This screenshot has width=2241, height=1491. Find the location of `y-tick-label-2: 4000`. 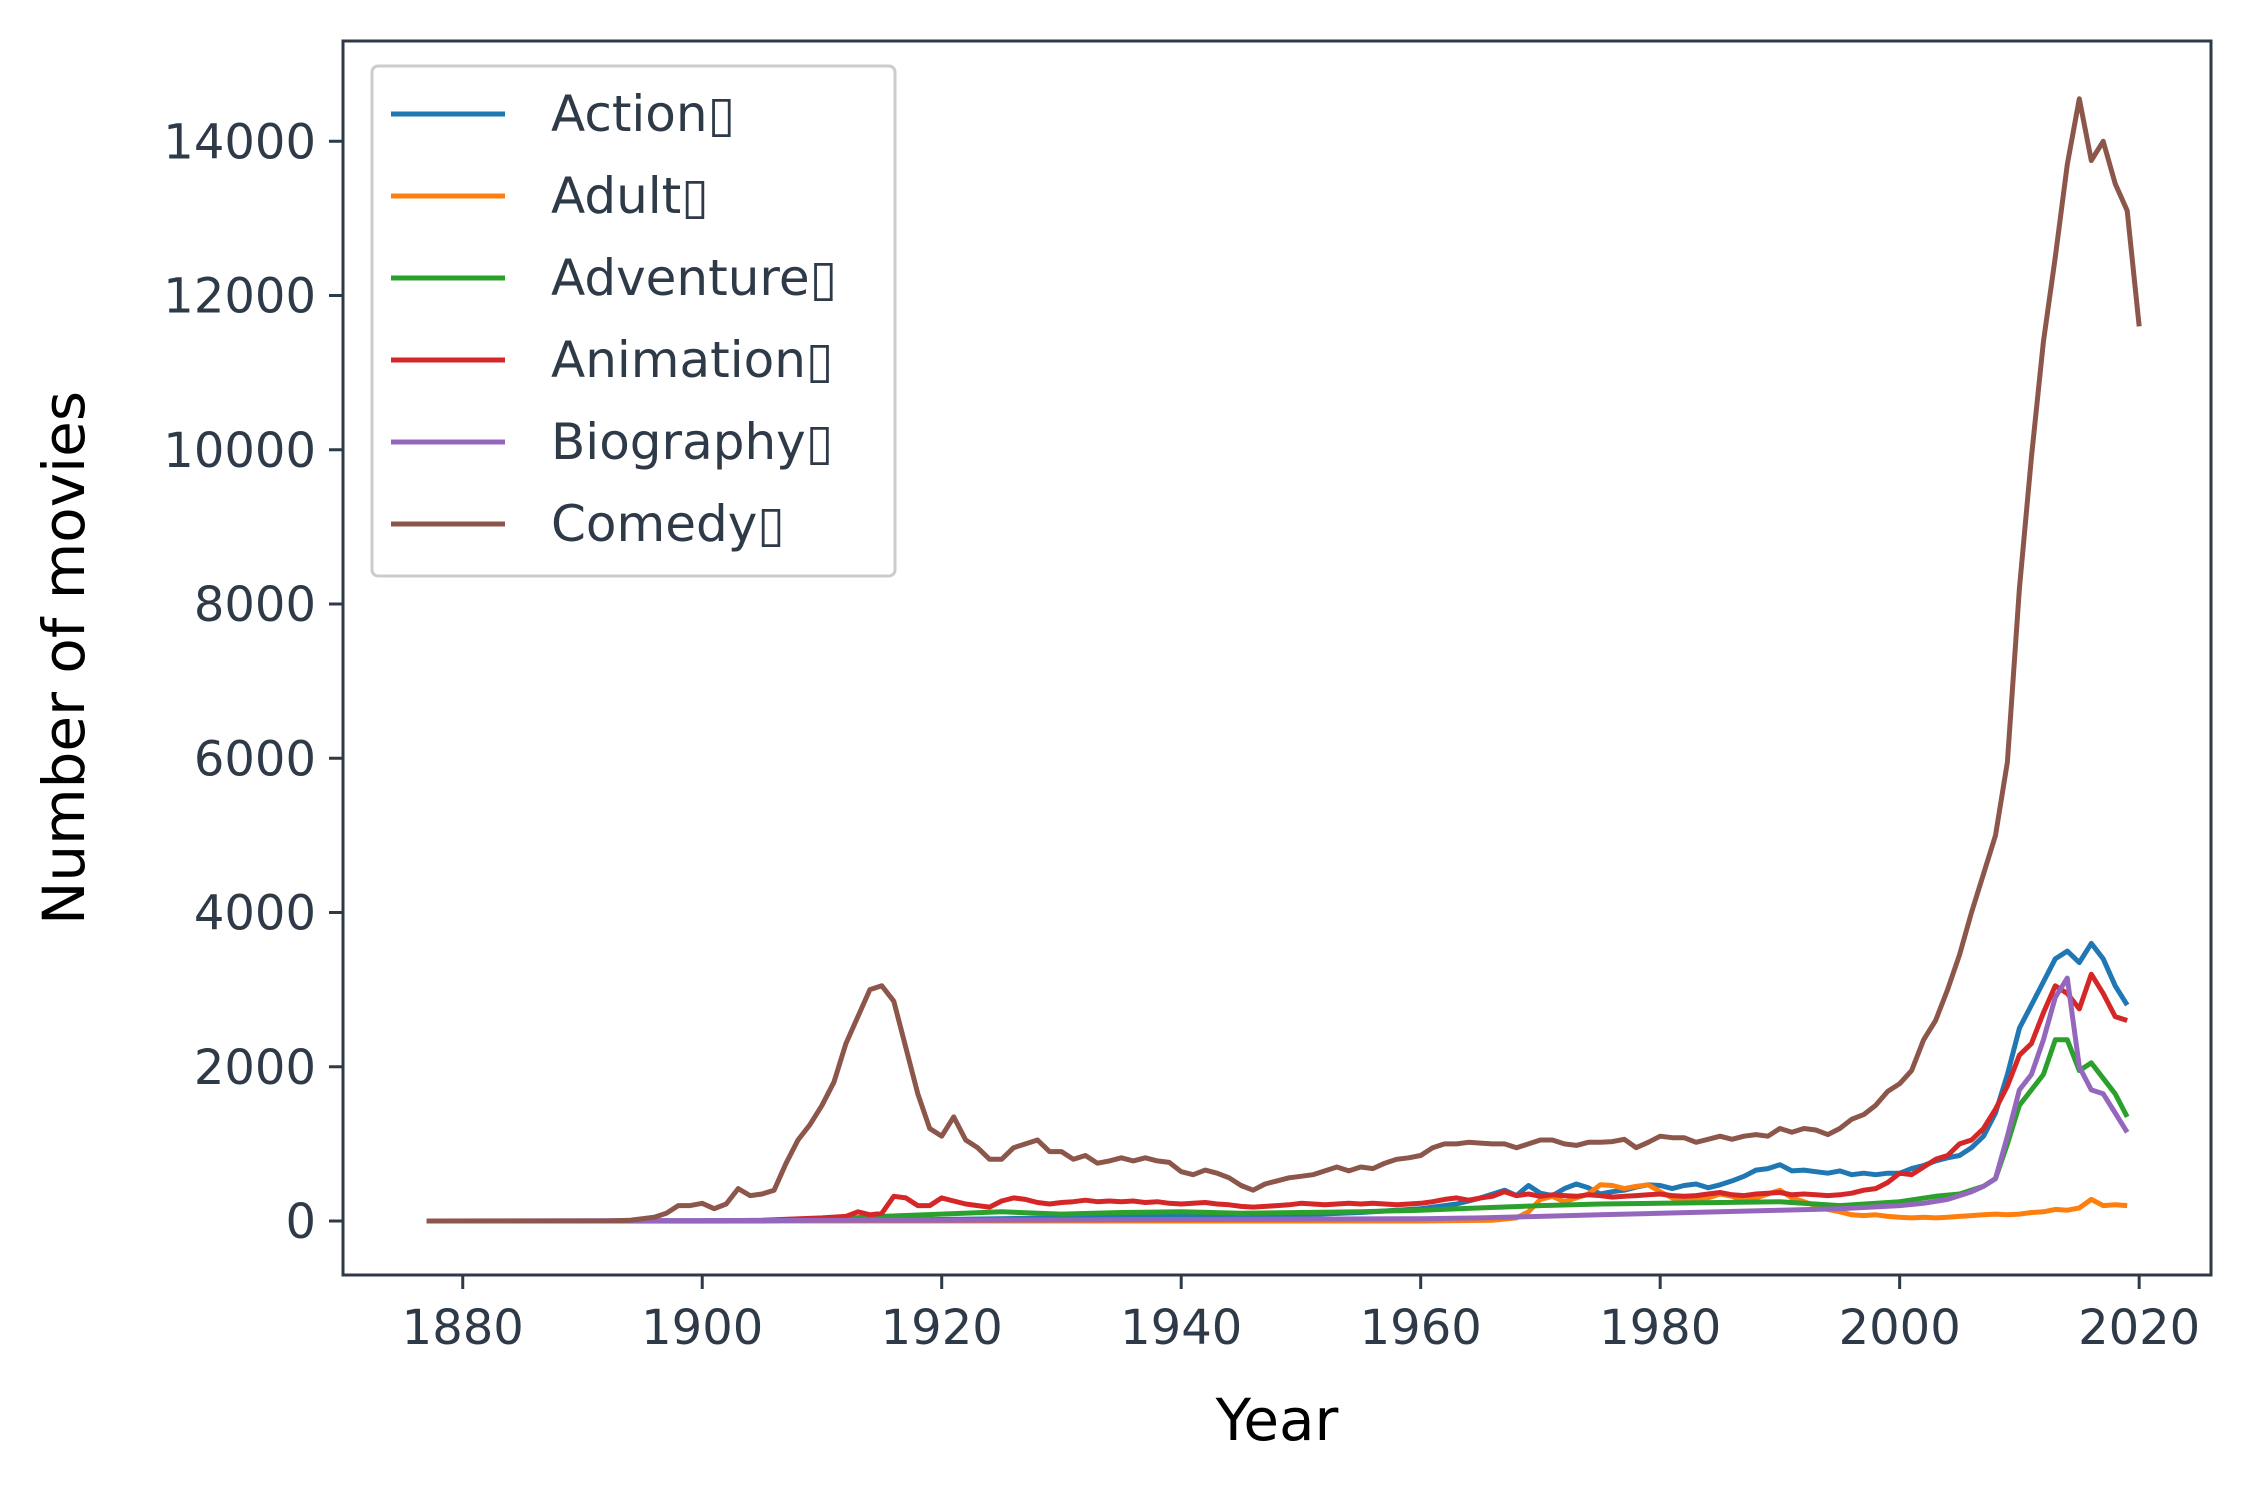

y-tick-label-2: 4000 is located at coordinates (255, 914).